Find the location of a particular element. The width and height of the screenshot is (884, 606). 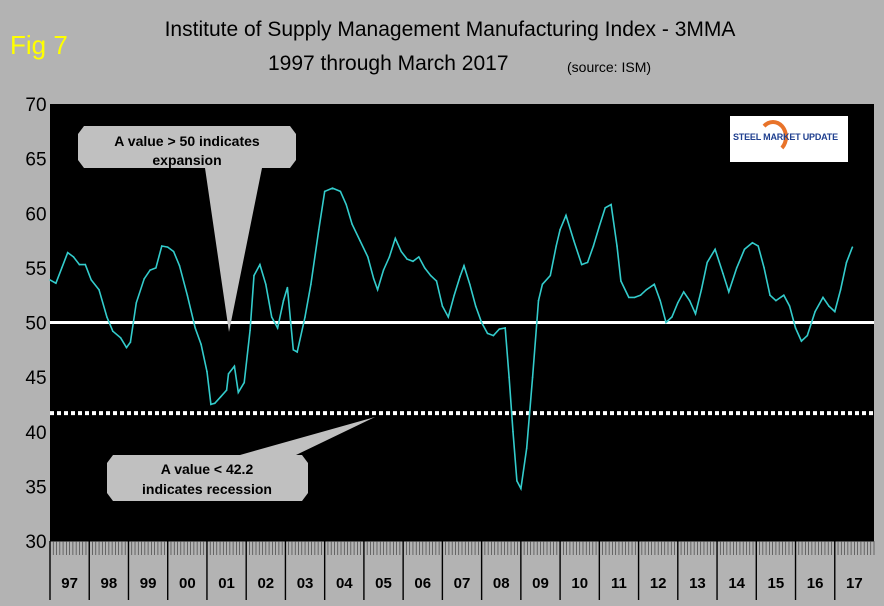

x-tick-label: 05 is located at coordinates (383, 583).